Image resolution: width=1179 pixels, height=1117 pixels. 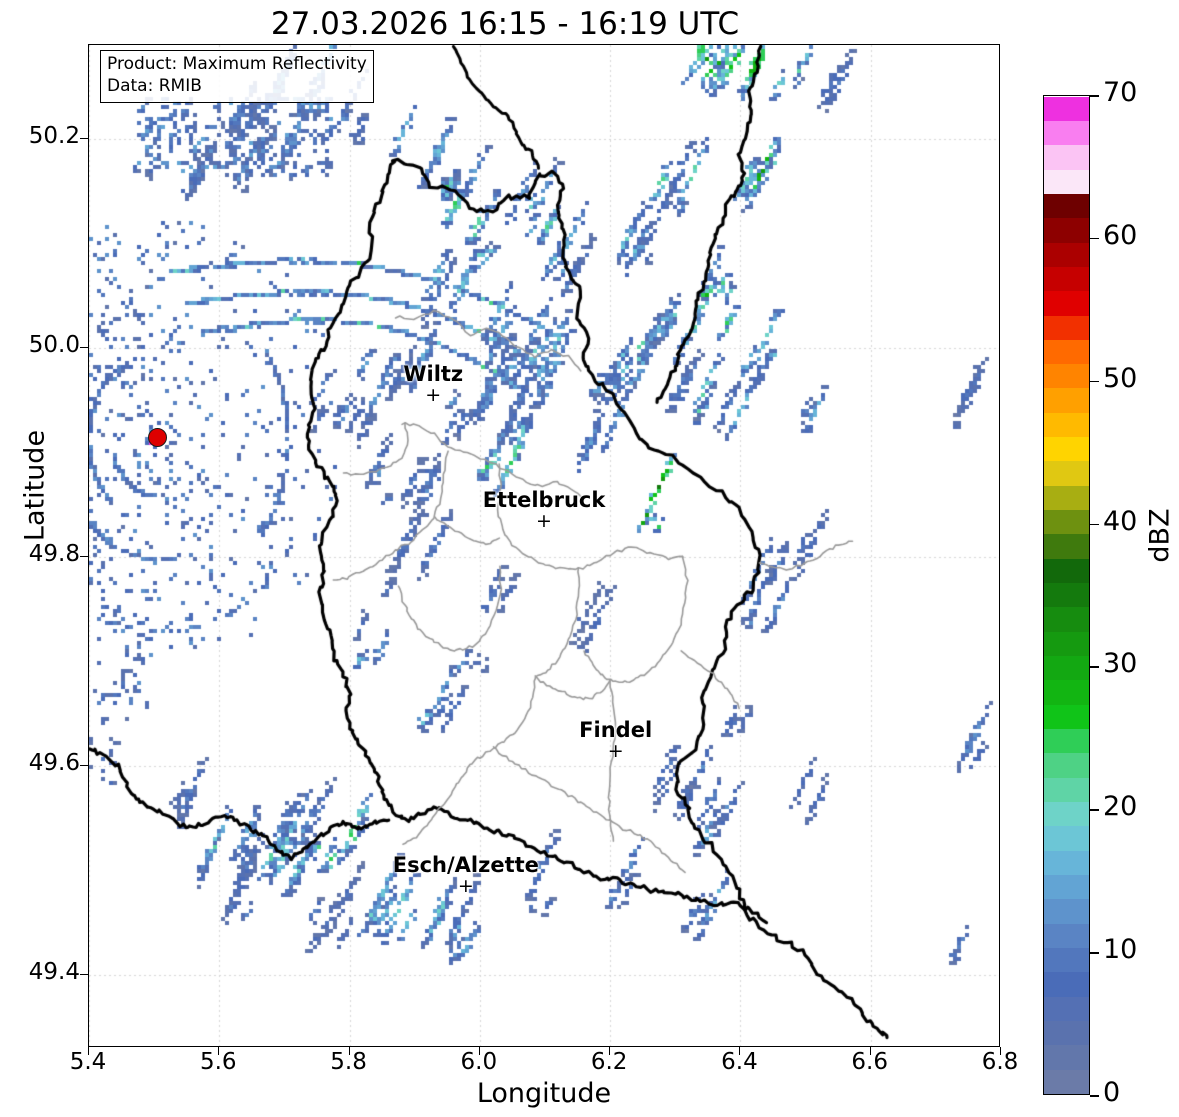 What do you see at coordinates (54, 971) in the screenshot?
I see `y-tick-label: 49.4` at bounding box center [54, 971].